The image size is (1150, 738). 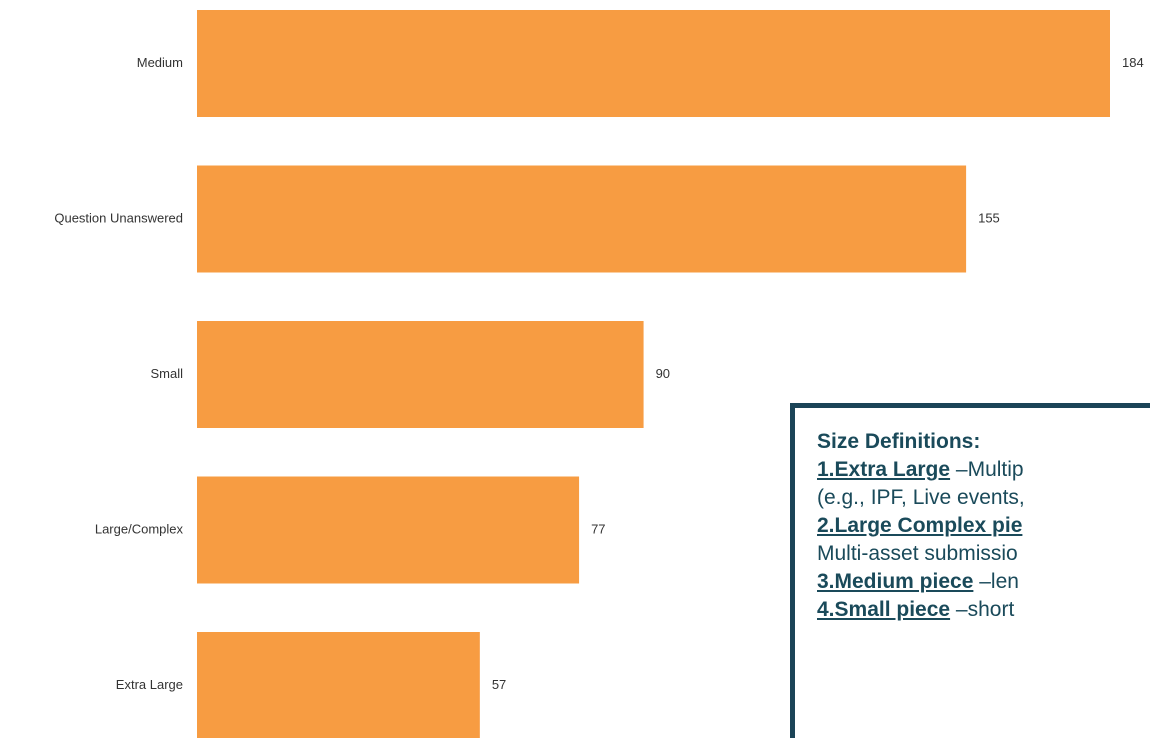 I want to click on category-label: Large/Complex, so click(x=139, y=528).